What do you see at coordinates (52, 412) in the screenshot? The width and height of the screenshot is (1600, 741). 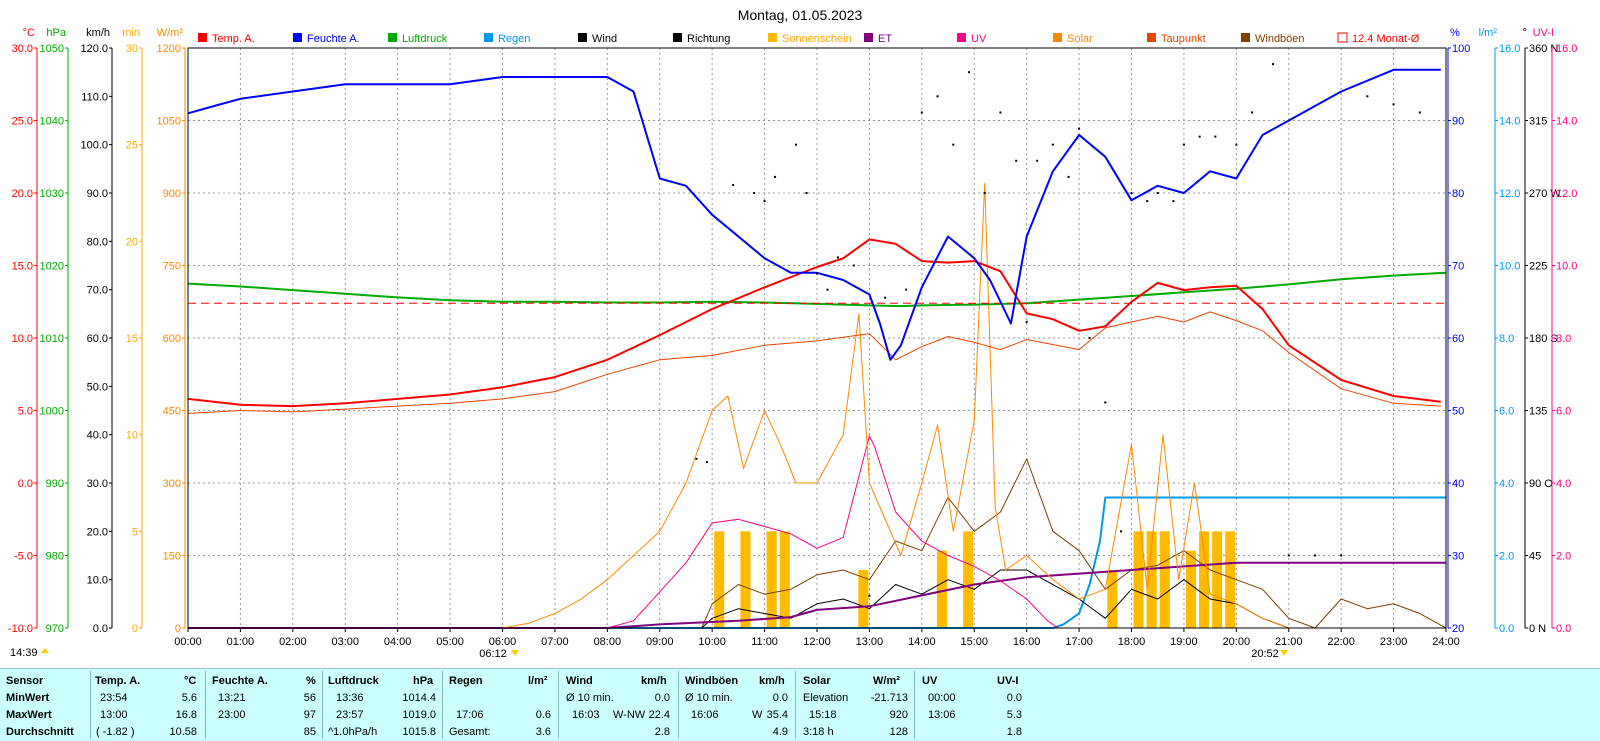 I see `axis-tick-label: 1000` at bounding box center [52, 412].